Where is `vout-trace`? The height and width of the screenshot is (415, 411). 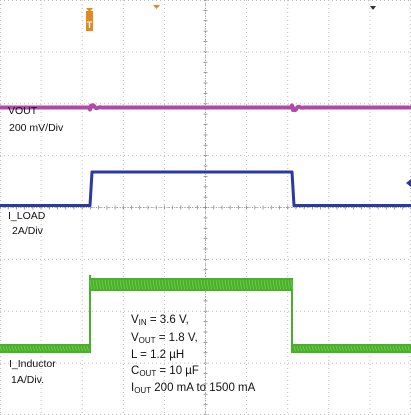
vout-trace is located at coordinates (205, 108).